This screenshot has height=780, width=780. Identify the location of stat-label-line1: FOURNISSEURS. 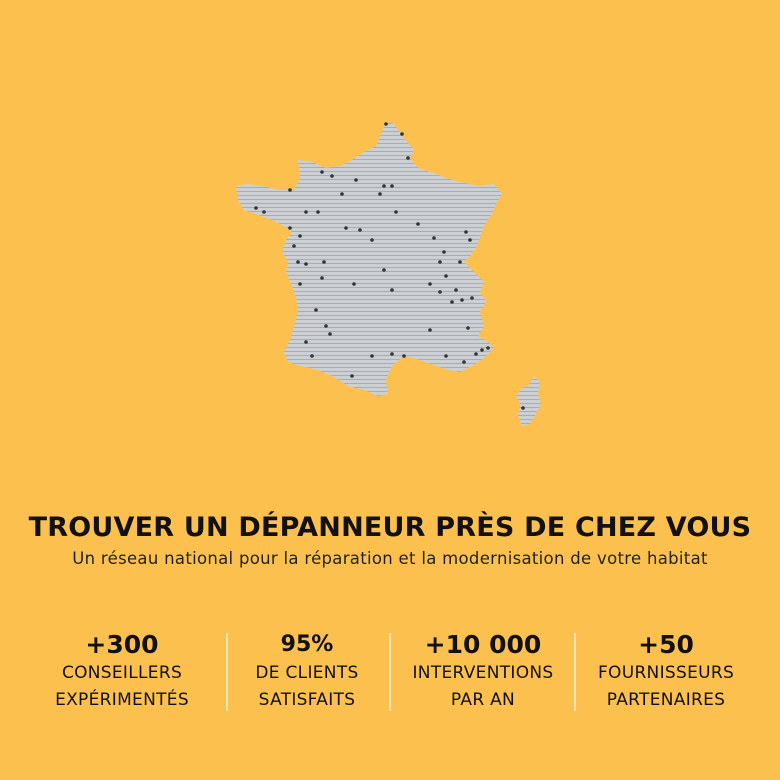
(666, 673).